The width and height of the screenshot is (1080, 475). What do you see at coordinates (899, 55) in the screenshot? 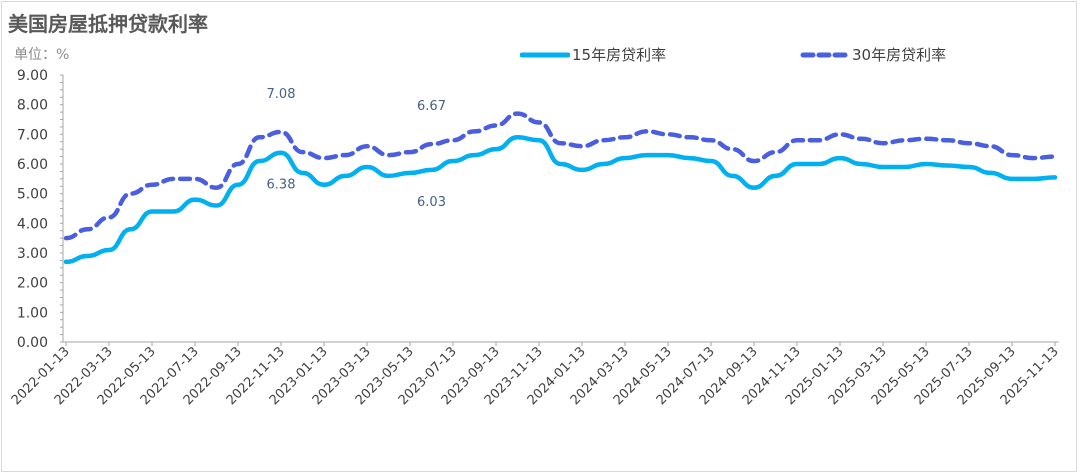
I see `legend-label-30yr: 30年房贷利率` at bounding box center [899, 55].